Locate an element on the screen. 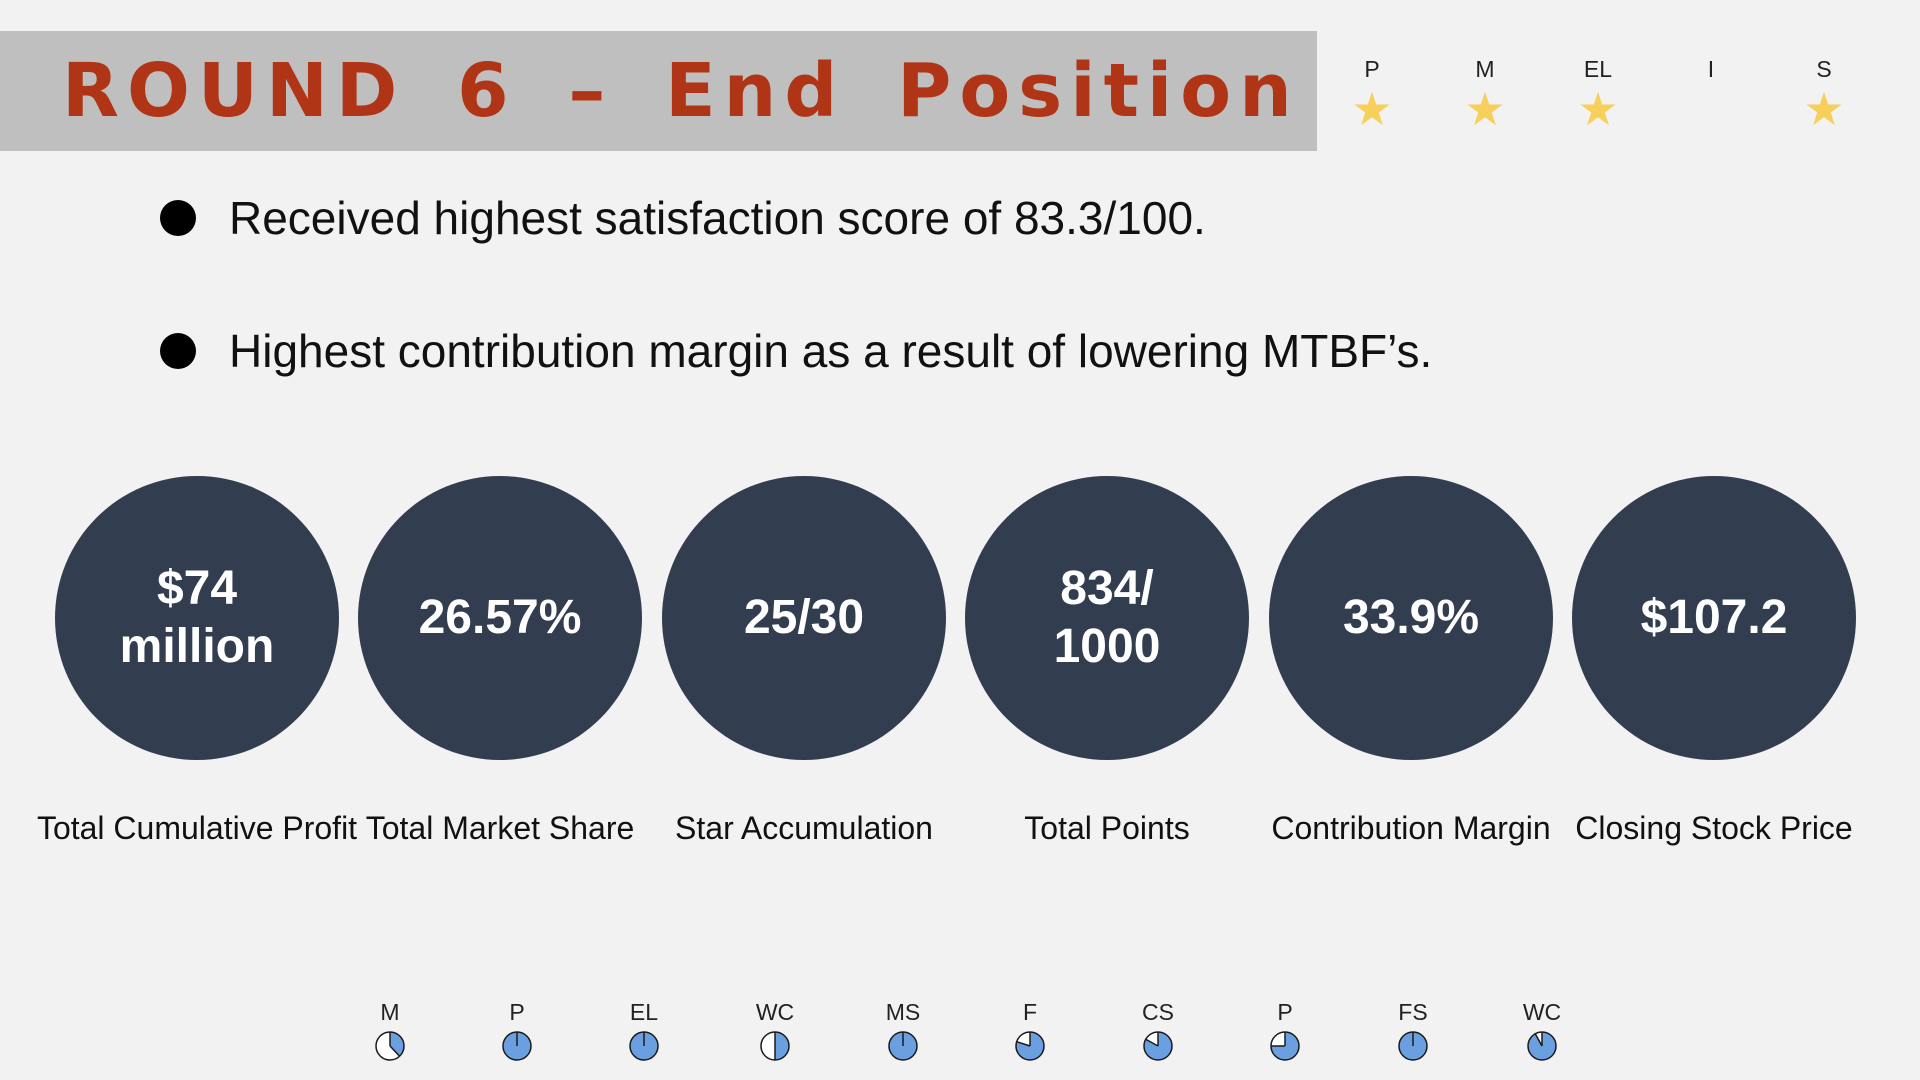 The width and height of the screenshot is (1920, 1080). progress-item-m: M is located at coordinates (390, 1031).